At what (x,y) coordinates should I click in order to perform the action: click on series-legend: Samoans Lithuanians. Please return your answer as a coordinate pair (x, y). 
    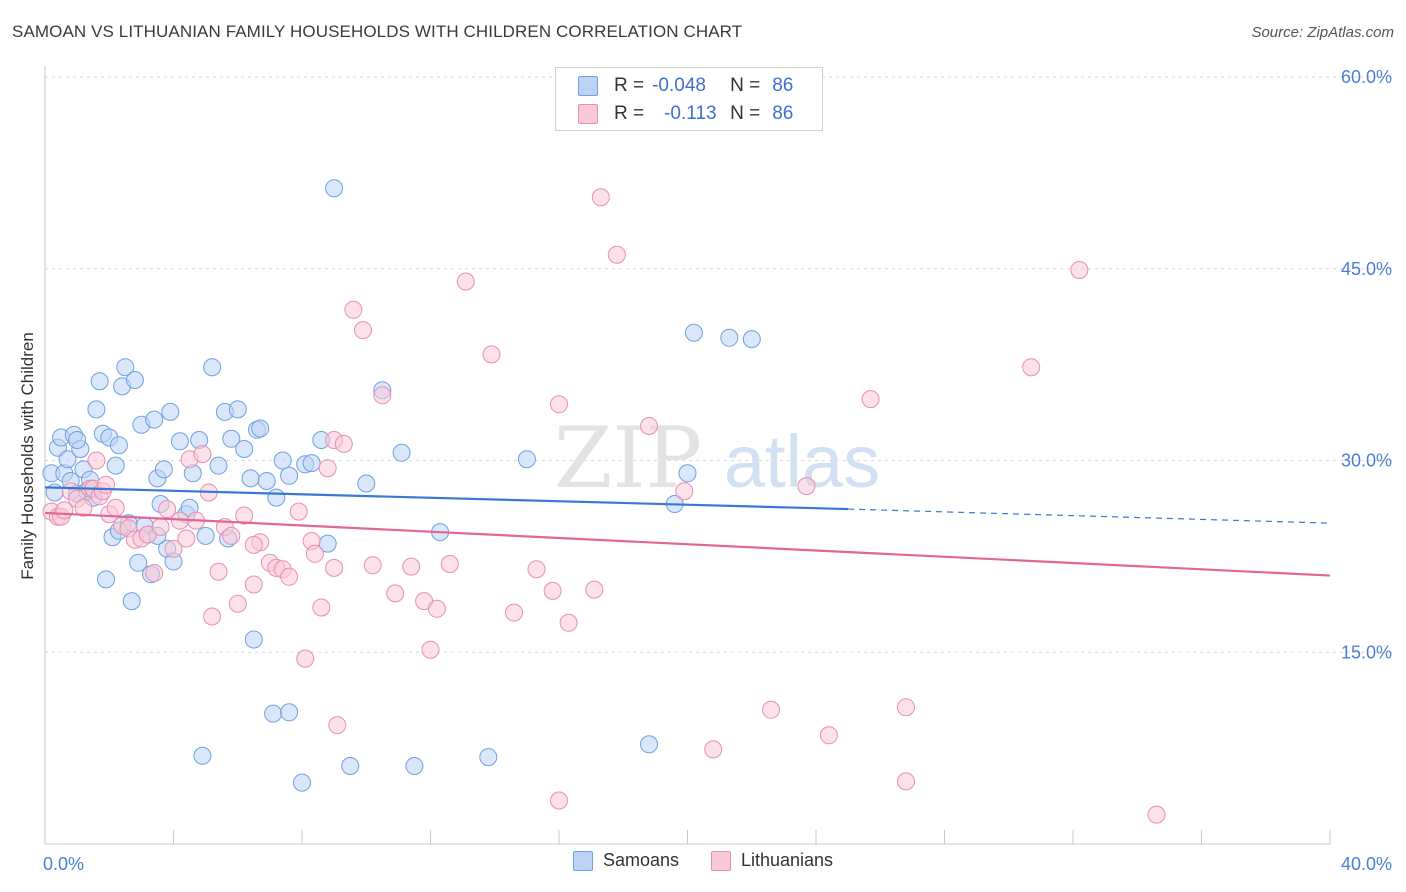
    Looking at the image, I should click on (703, 860).